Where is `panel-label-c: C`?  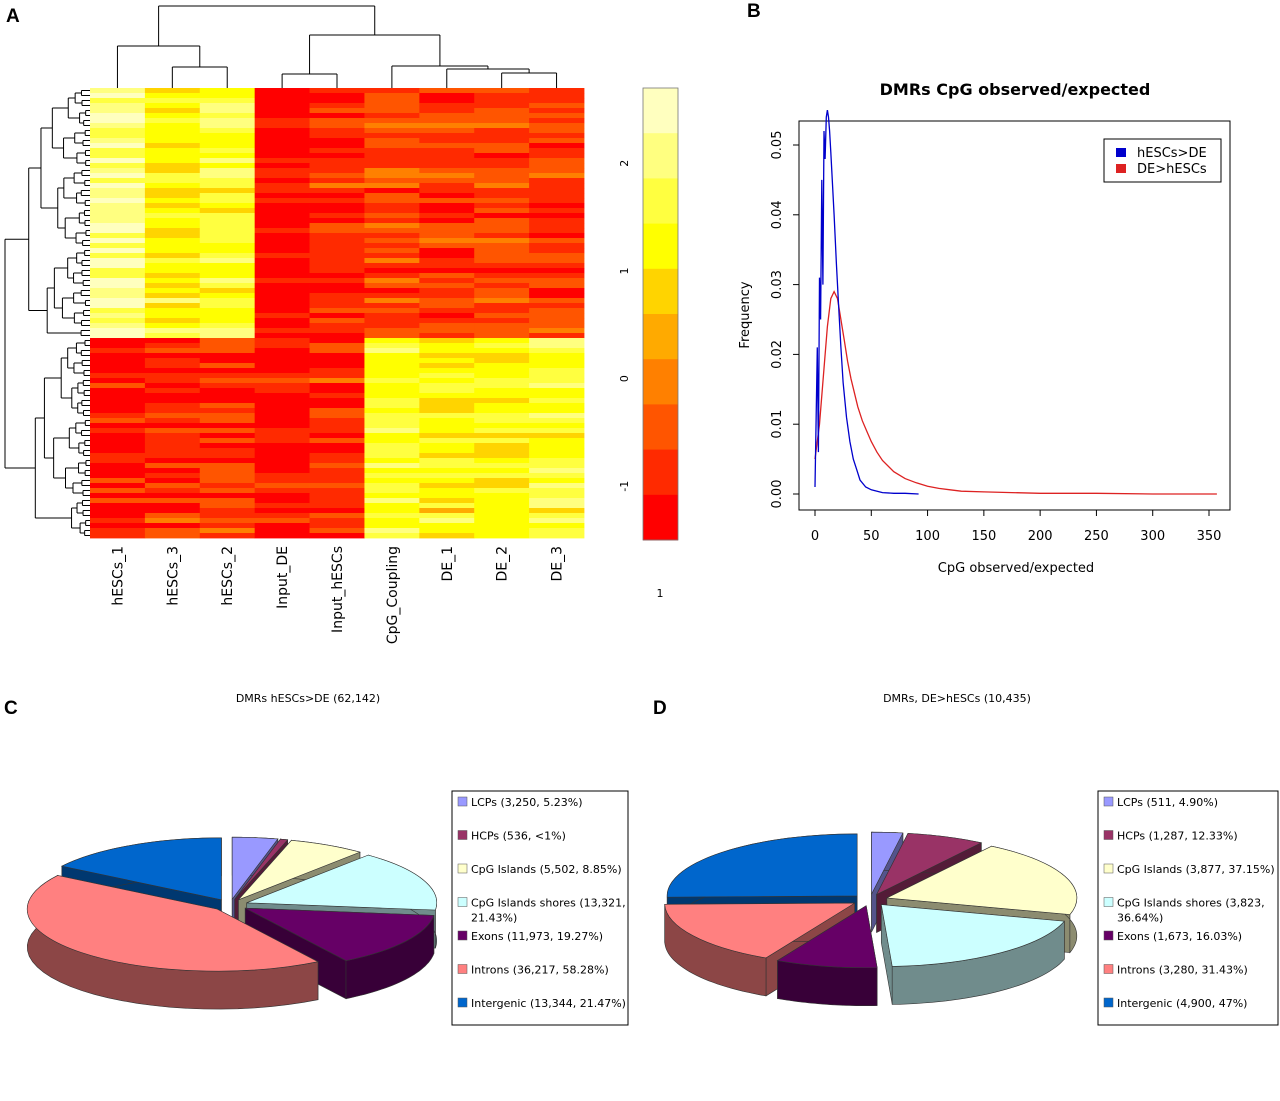 panel-label-c: C is located at coordinates (11, 708).